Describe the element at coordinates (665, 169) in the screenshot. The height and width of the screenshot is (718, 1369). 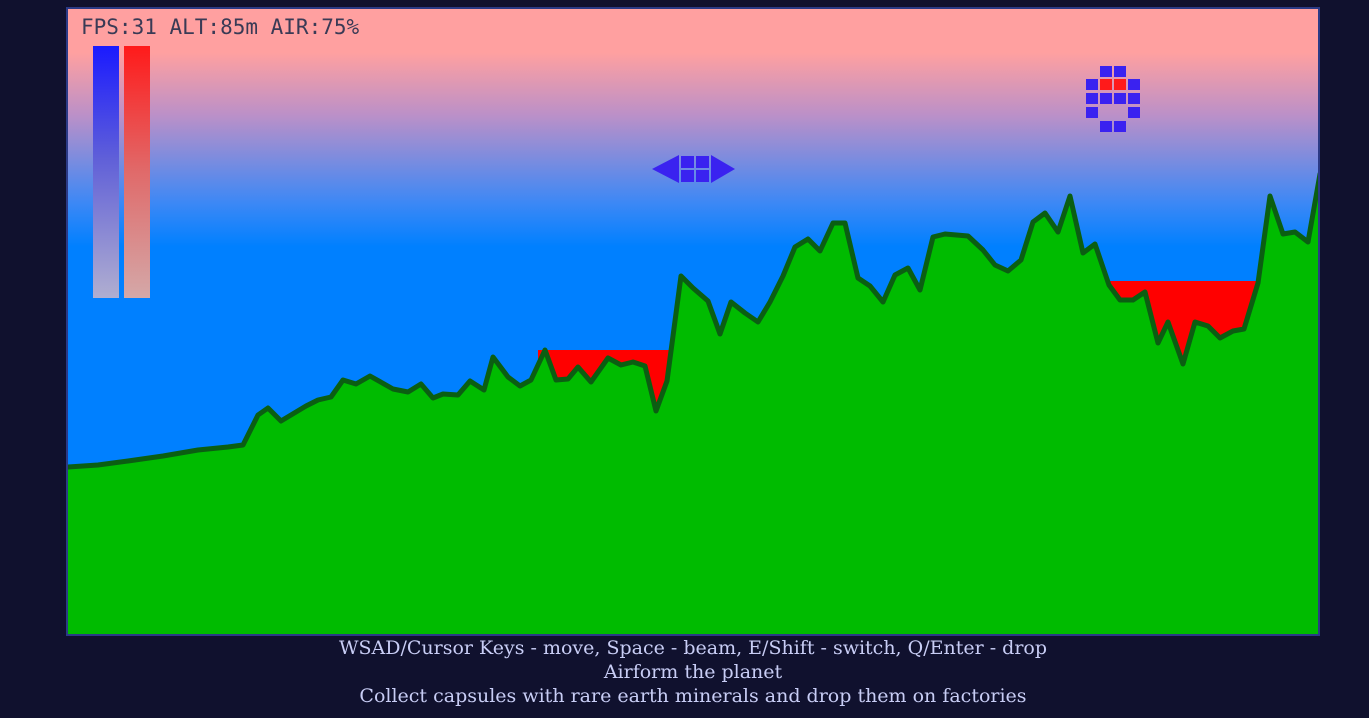
I see `ship-left-thruster` at that location.